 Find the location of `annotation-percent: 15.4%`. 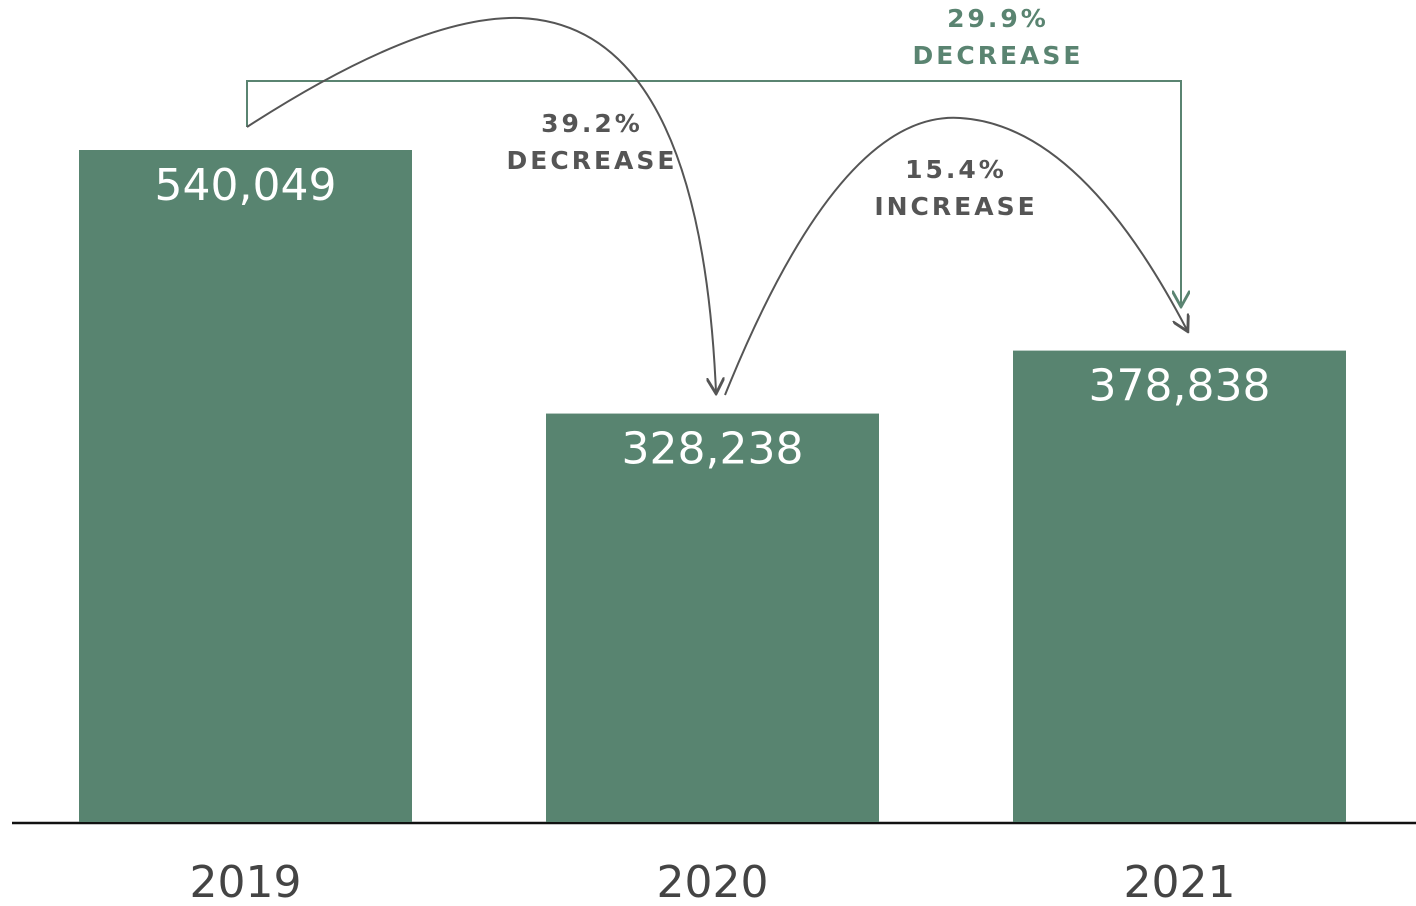

annotation-percent: 15.4% is located at coordinates (956, 169).